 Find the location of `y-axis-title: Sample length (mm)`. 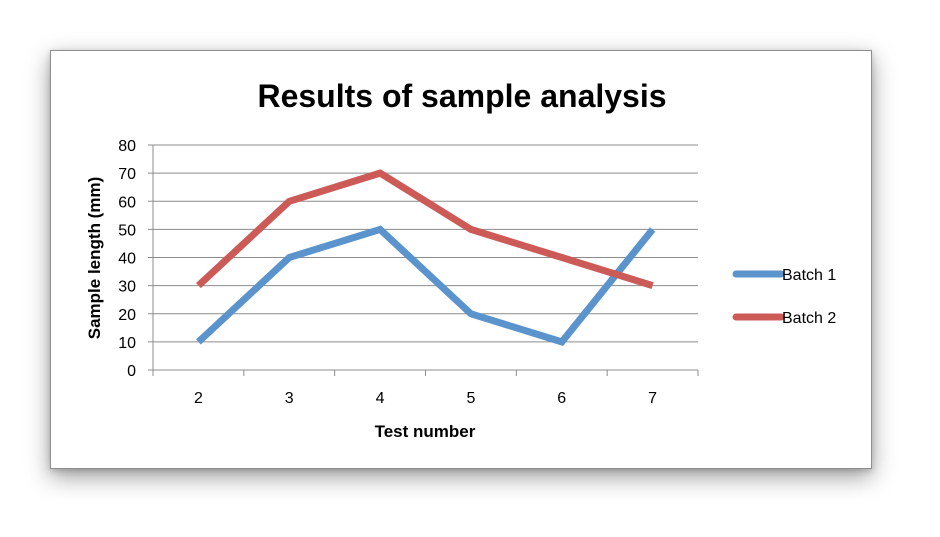

y-axis-title: Sample length (mm) is located at coordinates (94, 258).